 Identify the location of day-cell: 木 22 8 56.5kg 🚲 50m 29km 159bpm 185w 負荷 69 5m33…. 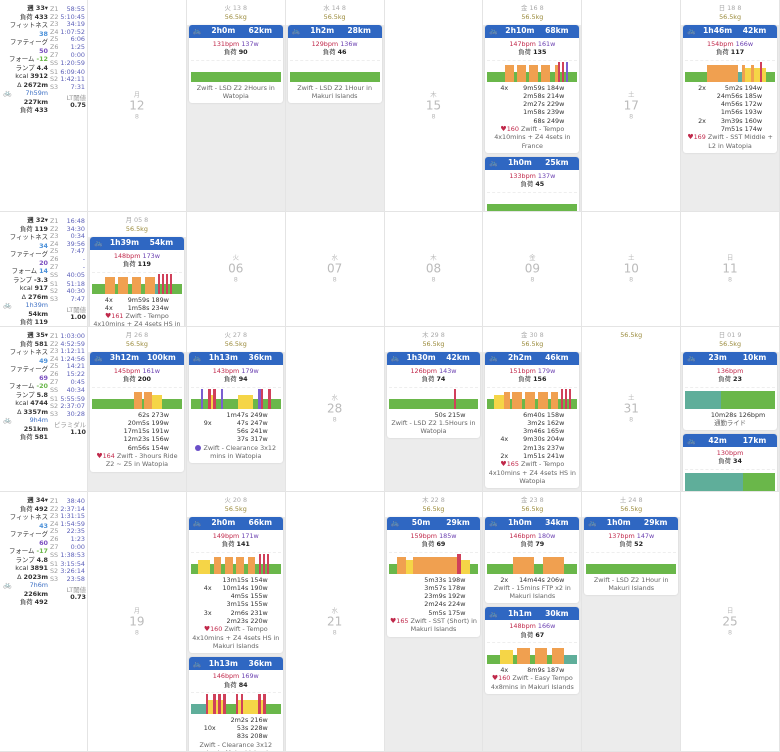
(434, 622).